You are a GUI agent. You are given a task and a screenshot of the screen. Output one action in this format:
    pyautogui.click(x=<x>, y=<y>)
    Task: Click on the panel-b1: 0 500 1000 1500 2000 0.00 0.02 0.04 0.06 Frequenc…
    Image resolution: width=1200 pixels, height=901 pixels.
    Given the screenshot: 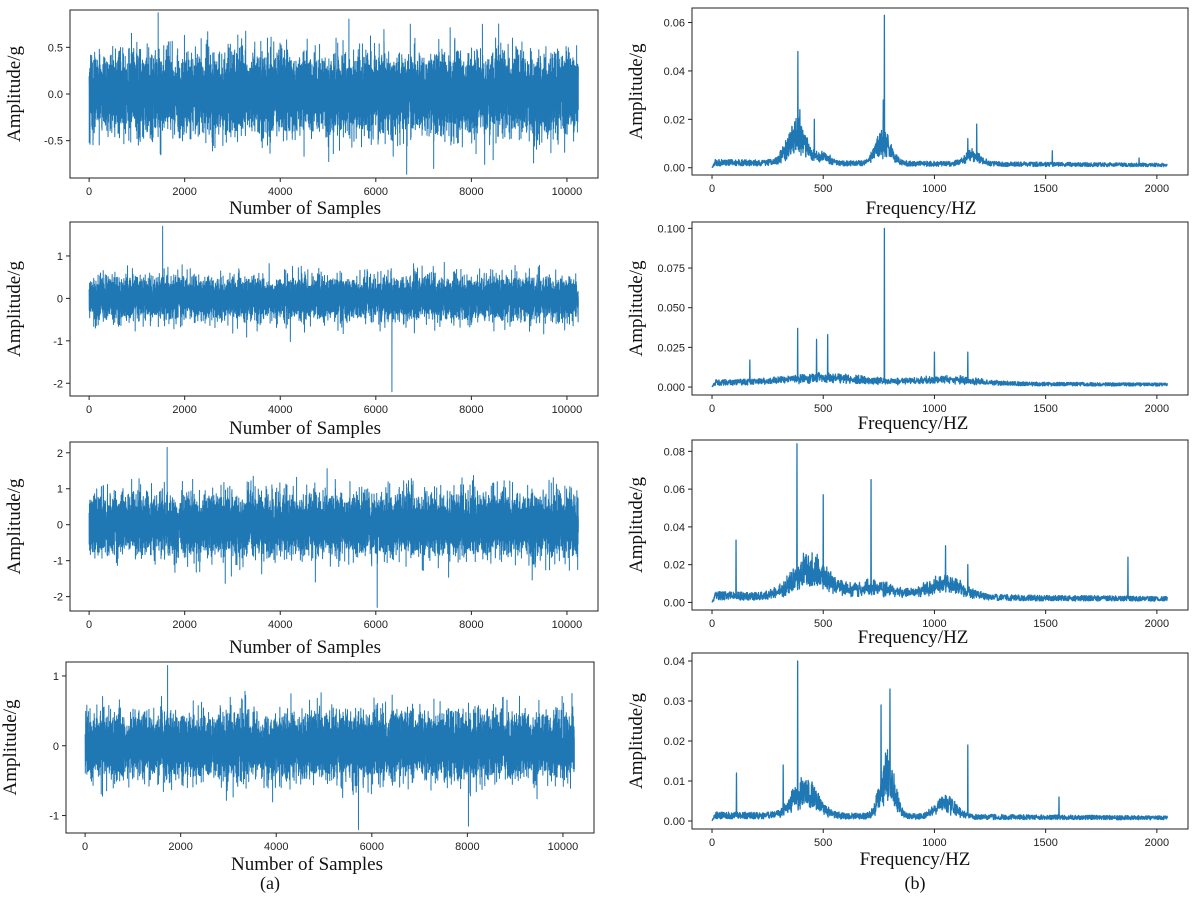 What is the action you would take?
    pyautogui.click(x=907, y=113)
    